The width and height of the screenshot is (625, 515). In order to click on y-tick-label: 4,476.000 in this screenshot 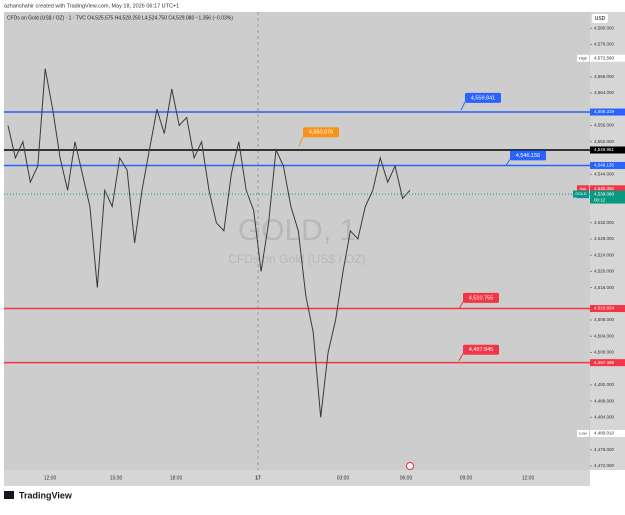, I will do `click(604, 449)`.